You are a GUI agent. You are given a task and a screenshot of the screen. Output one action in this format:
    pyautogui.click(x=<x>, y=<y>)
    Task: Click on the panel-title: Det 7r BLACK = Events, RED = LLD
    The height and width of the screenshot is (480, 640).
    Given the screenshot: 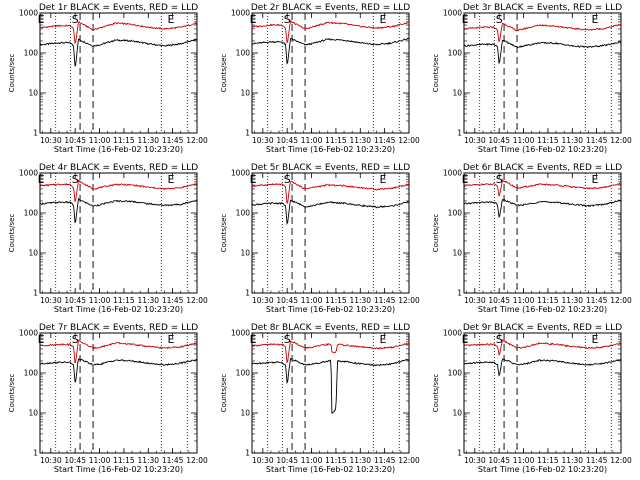 What is the action you would take?
    pyautogui.click(x=118, y=328)
    